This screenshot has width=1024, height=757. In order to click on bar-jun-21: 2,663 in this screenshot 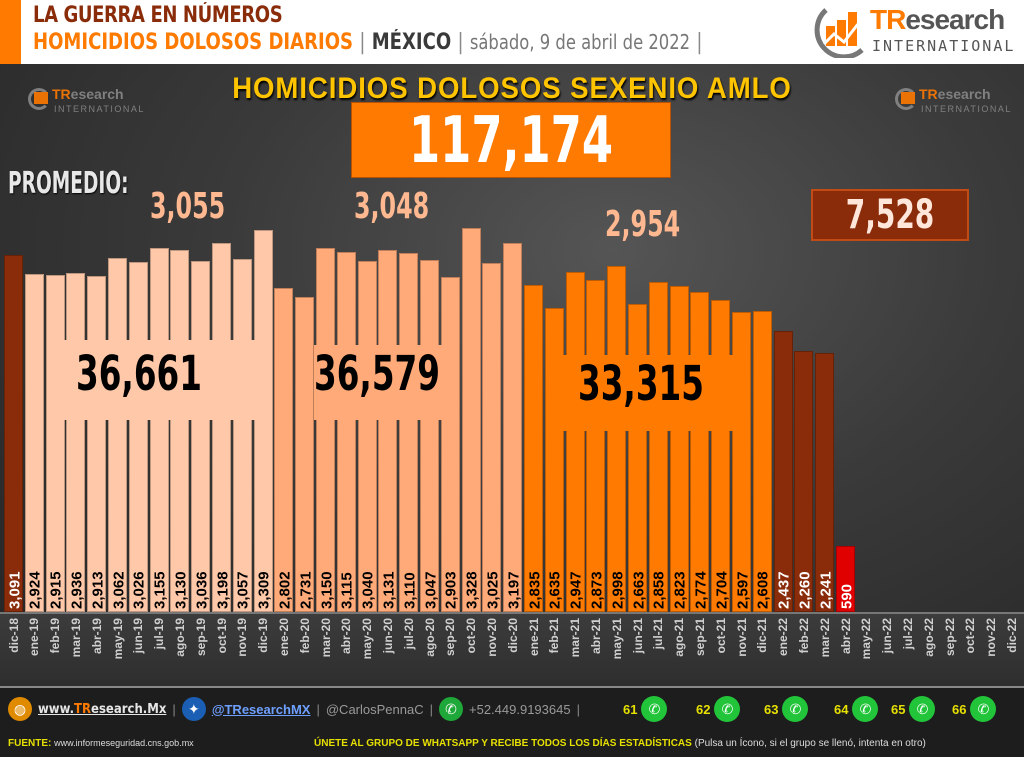, I will do `click(637, 458)`.